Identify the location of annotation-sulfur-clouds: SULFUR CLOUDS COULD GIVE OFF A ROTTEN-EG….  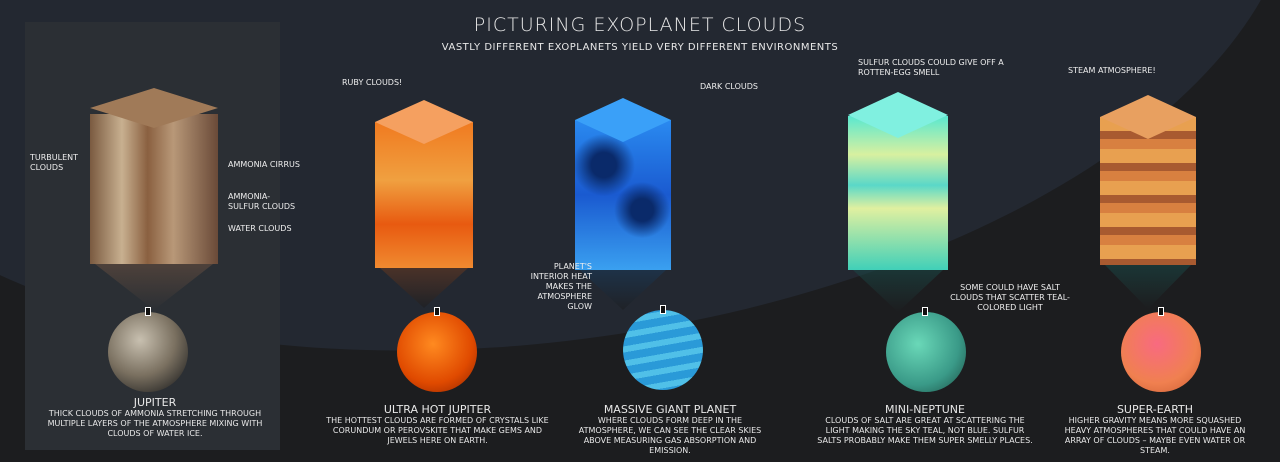
(931, 67).